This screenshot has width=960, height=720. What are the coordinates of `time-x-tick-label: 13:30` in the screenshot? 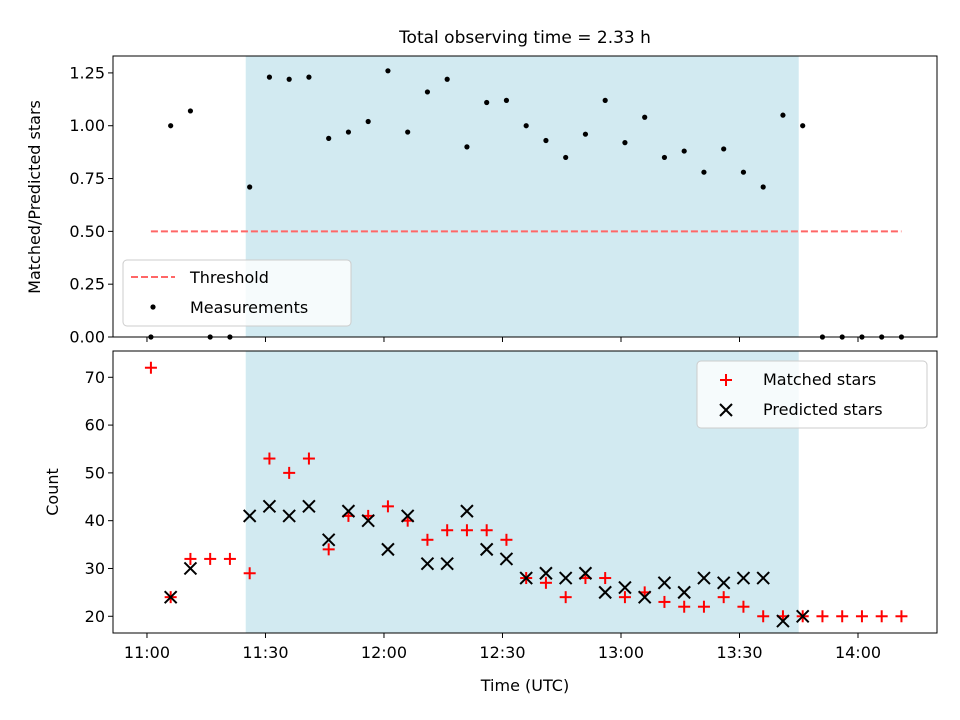 It's located at (739, 652).